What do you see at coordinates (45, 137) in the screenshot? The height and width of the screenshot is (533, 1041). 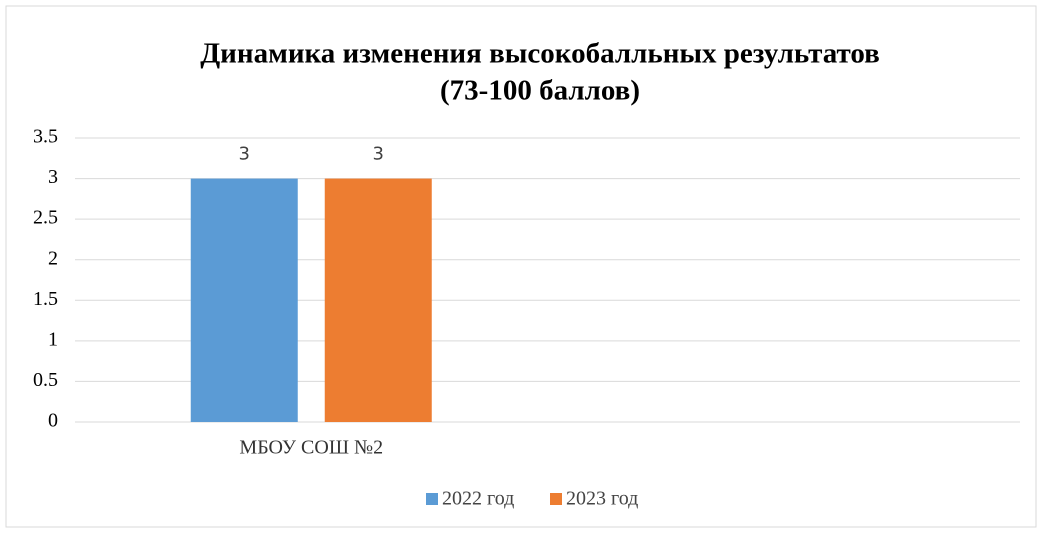 I see `y-tick-label: 3.5` at bounding box center [45, 137].